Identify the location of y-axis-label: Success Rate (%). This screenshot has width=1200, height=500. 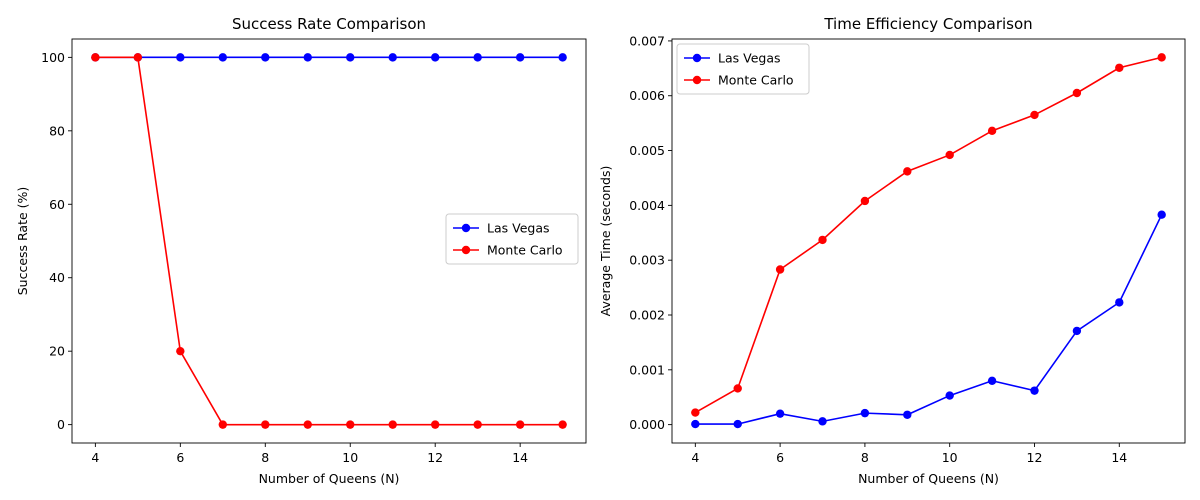
(22, 241).